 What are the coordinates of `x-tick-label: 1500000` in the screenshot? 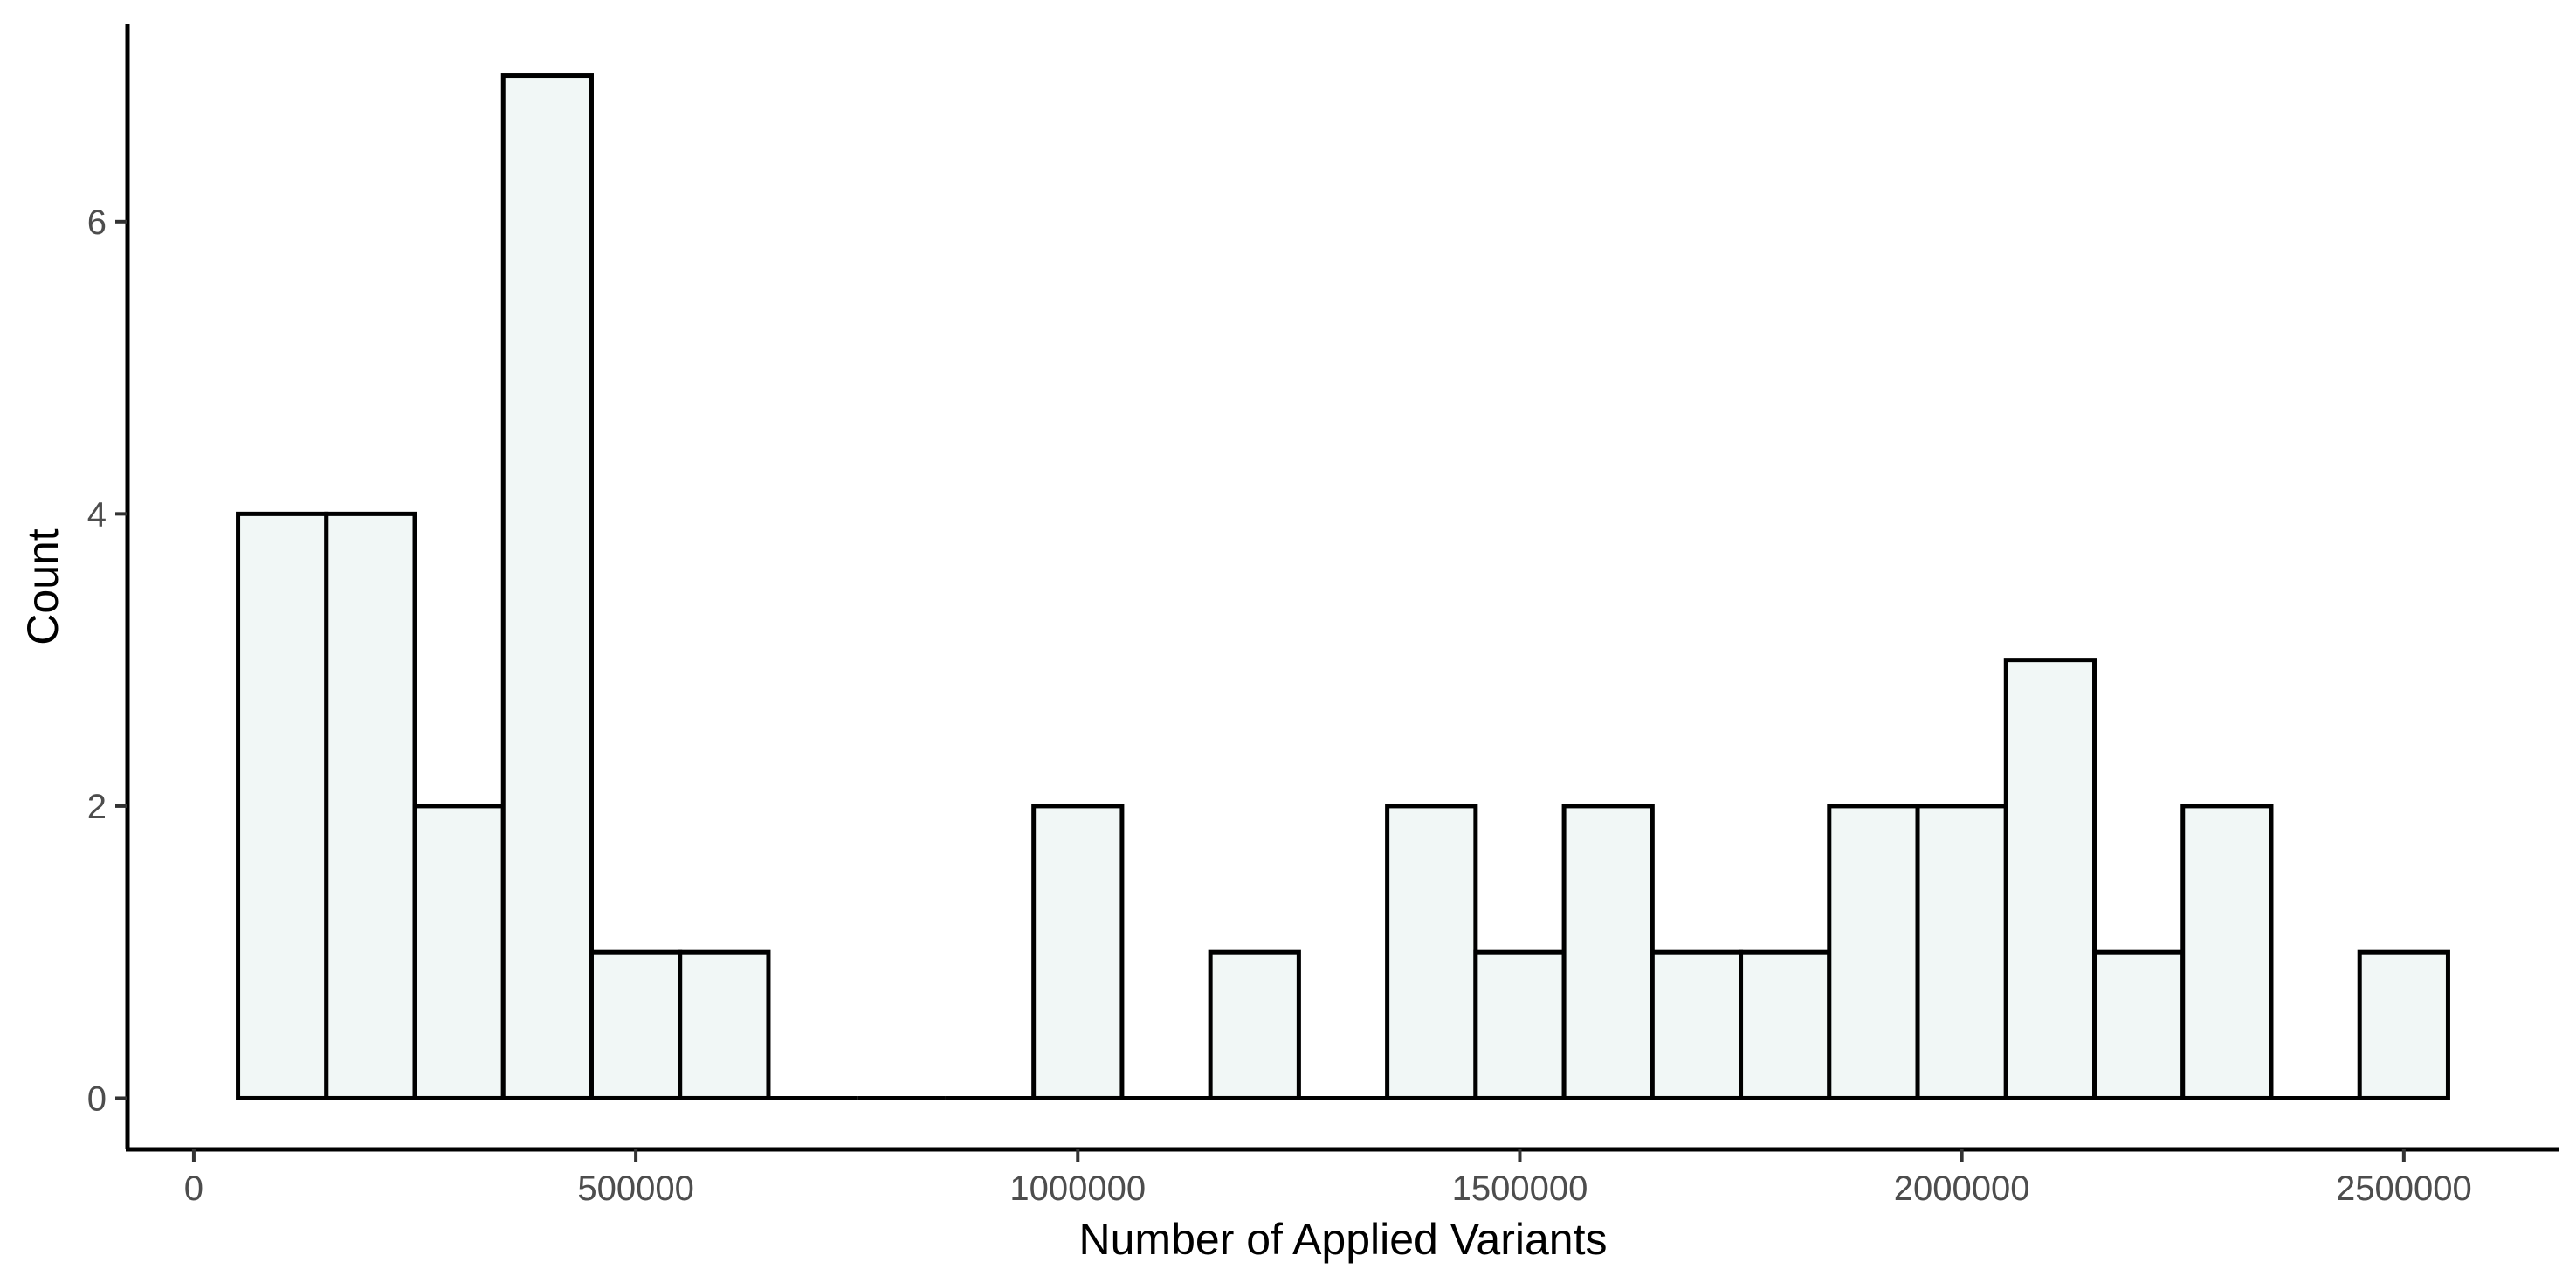 It's located at (1520, 1188).